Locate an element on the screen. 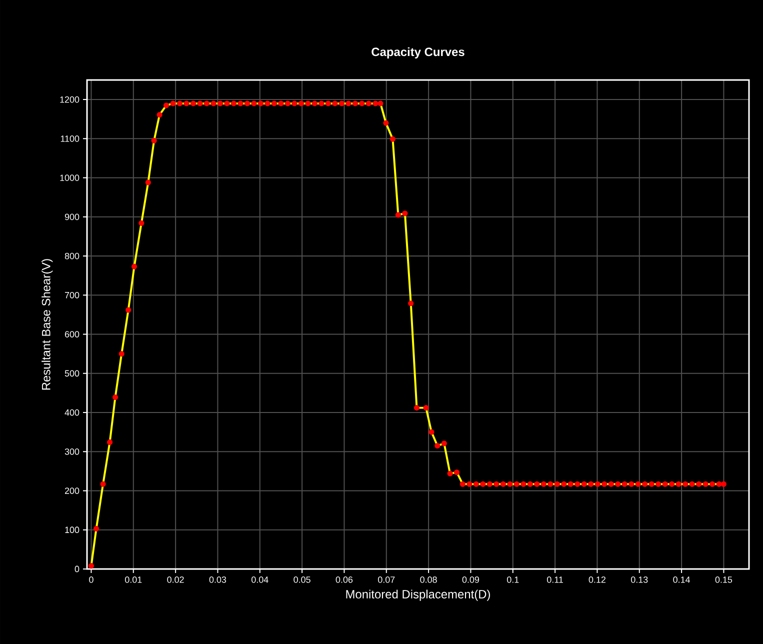 The image size is (763, 644). x-tick-label: 0.1 is located at coordinates (512, 579).